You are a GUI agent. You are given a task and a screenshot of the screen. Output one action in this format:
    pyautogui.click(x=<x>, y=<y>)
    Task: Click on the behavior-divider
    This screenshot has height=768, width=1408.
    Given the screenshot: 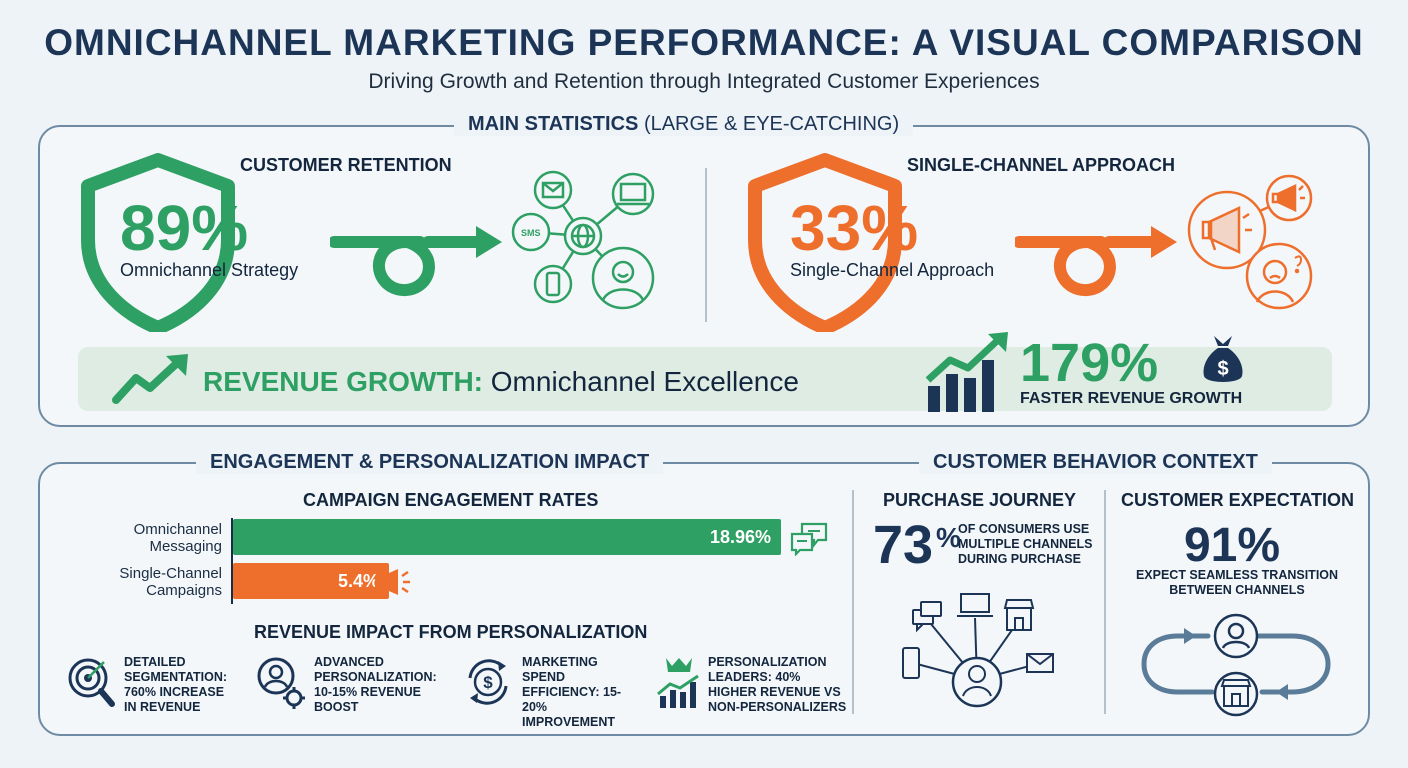 What is the action you would take?
    pyautogui.click(x=1105, y=602)
    